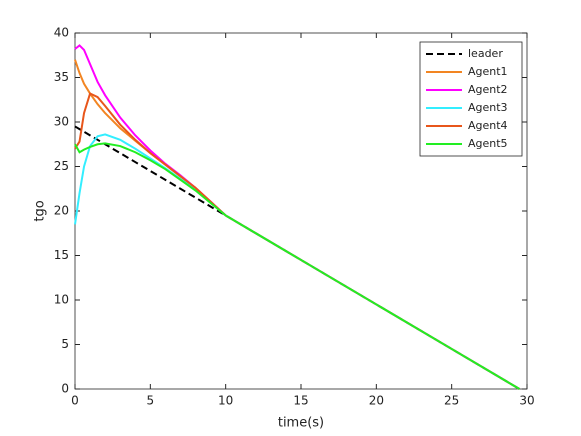 The width and height of the screenshot is (581, 436). I want to click on x-axis-label: time(s), so click(301, 423).